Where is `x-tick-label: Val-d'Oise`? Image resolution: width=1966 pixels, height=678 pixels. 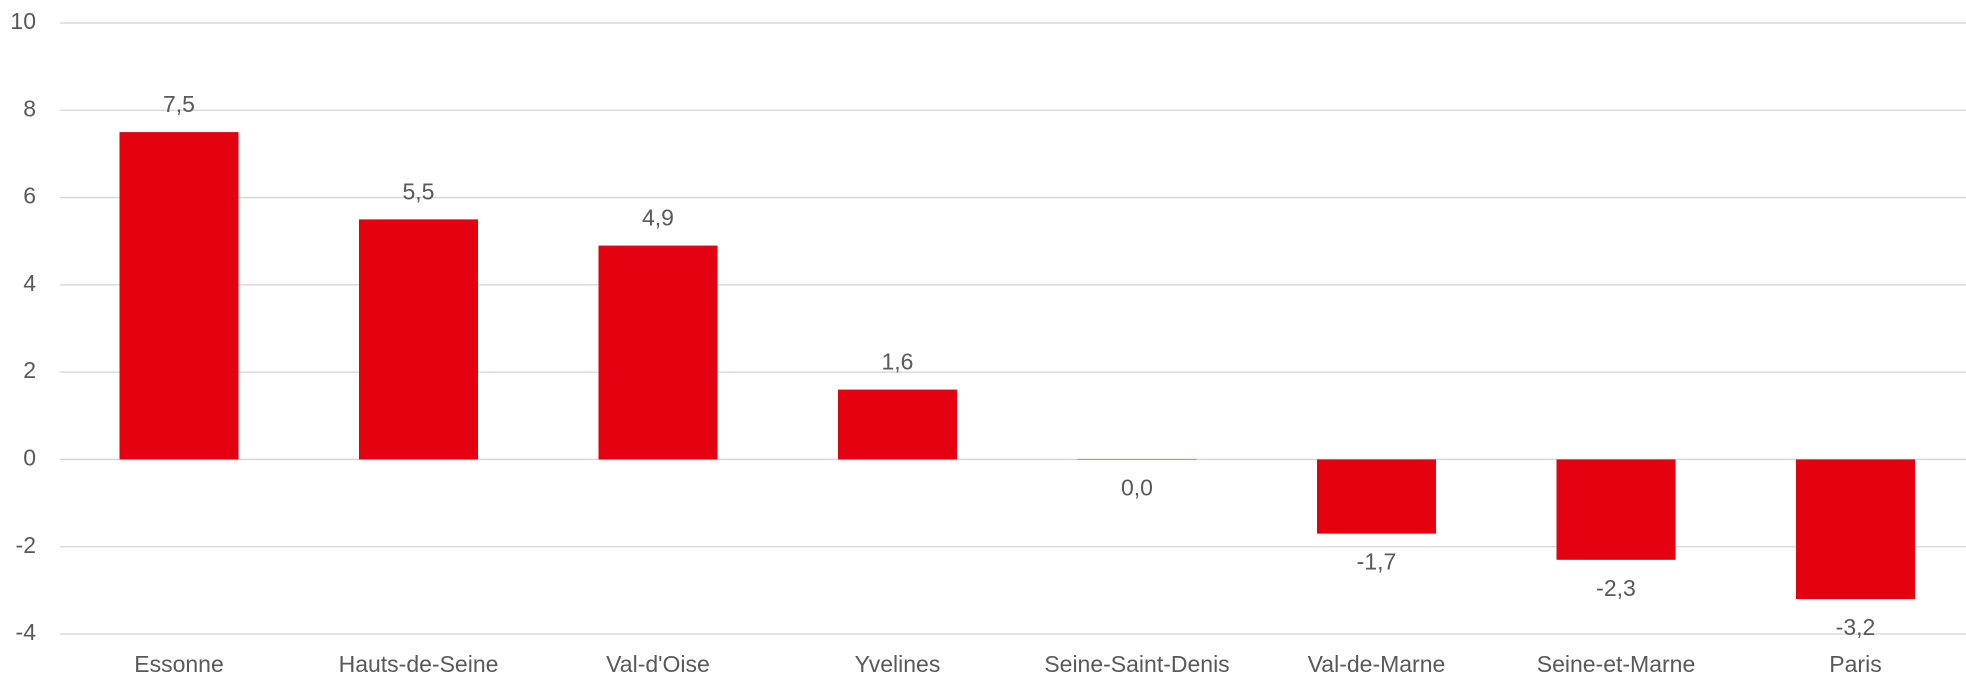 x-tick-label: Val-d'Oise is located at coordinates (658, 664).